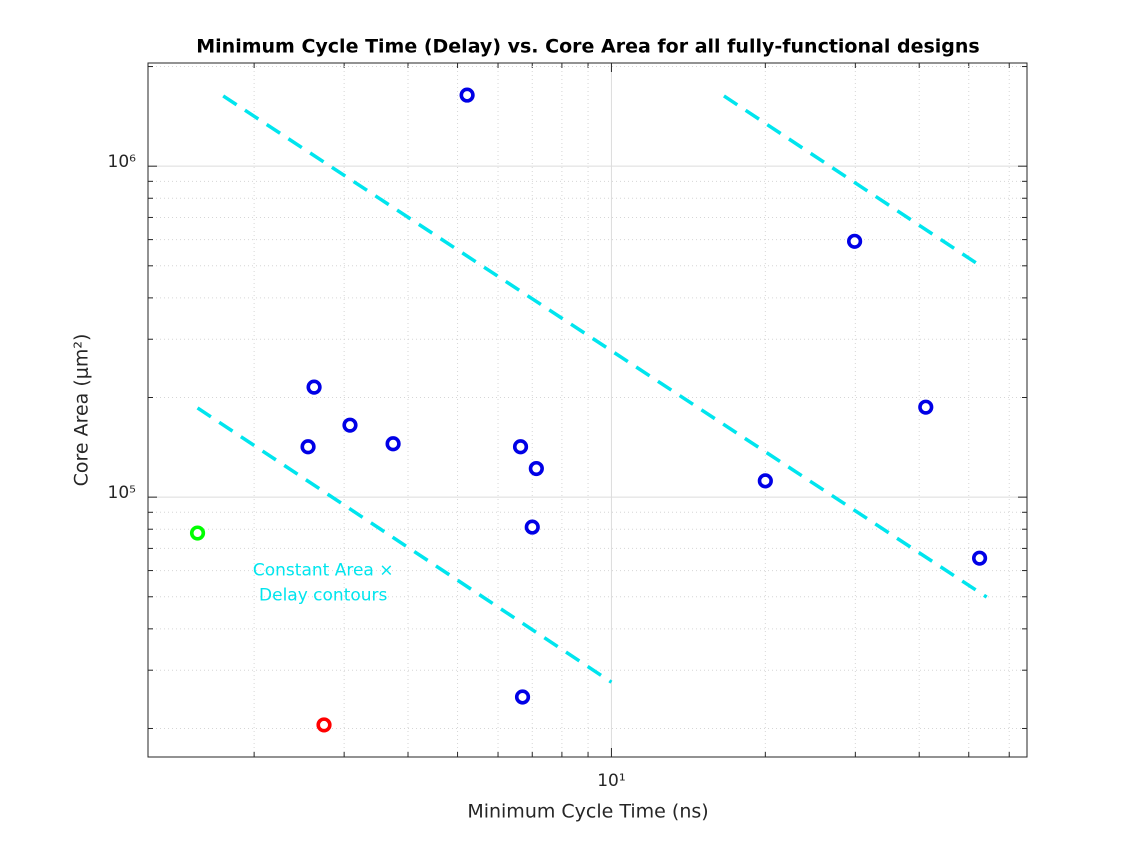  What do you see at coordinates (82, 410) in the screenshot?
I see `y-axis-label: Core Area (μm²)` at bounding box center [82, 410].